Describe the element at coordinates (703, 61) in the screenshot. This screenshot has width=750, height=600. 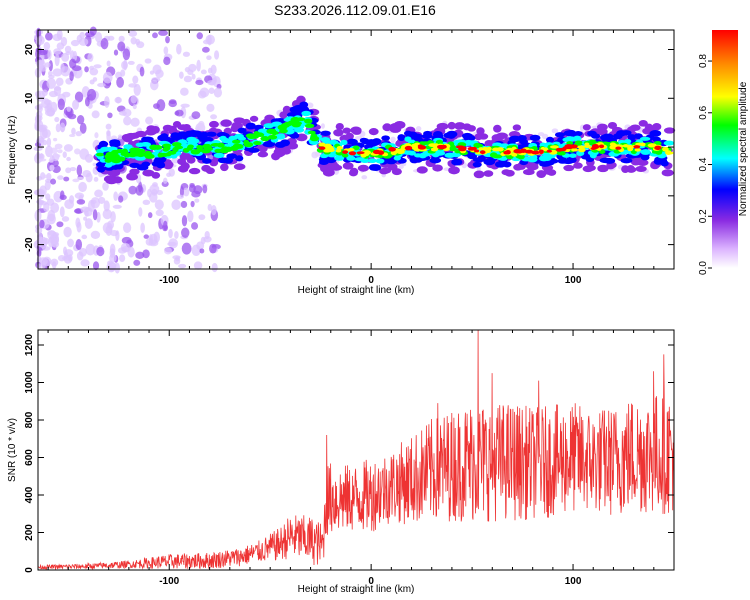
I see `colorbar-tick-label: 0.8` at that location.